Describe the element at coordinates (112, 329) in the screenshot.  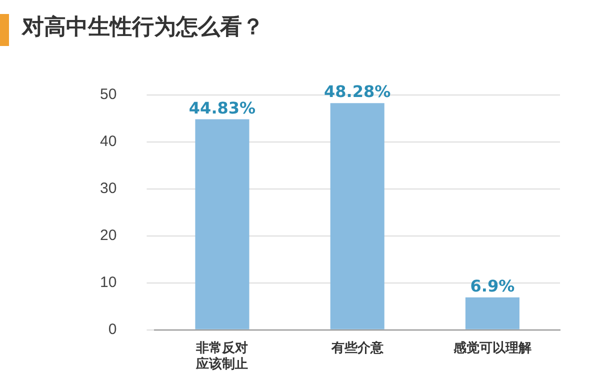
I see `y-tick-label: 0` at that location.